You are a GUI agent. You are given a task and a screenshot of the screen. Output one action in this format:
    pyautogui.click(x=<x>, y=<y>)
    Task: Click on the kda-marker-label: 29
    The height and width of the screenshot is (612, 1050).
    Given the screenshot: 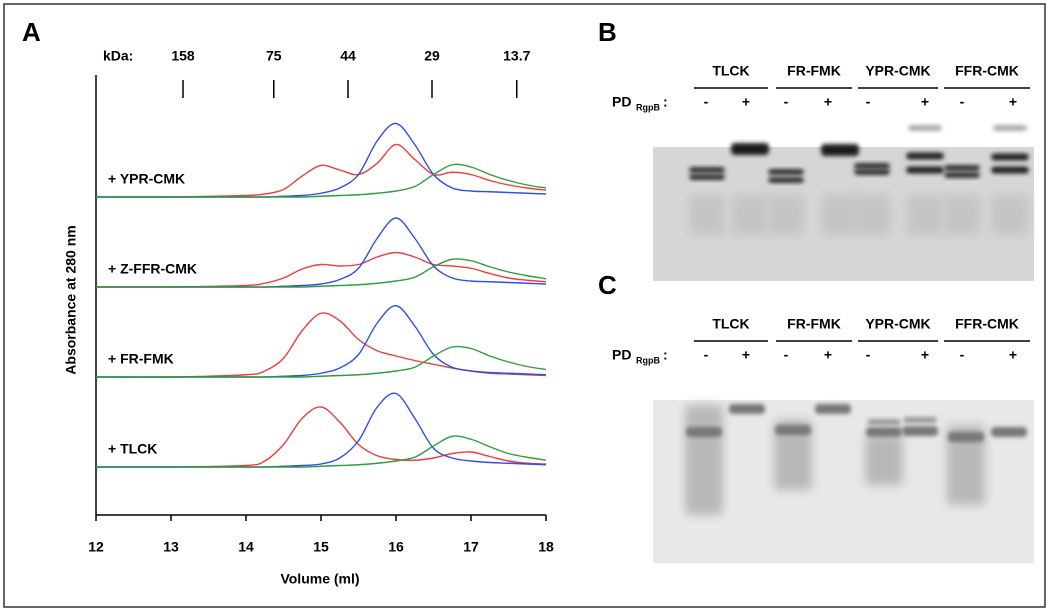 What is the action you would take?
    pyautogui.click(x=432, y=56)
    